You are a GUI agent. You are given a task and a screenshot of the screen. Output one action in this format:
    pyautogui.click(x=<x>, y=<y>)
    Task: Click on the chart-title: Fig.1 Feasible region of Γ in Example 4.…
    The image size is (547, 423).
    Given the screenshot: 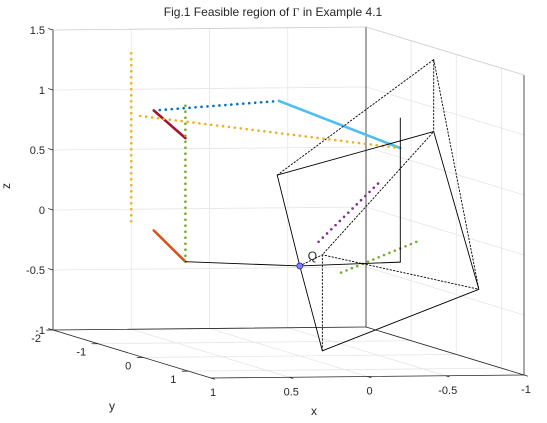 What is the action you would take?
    pyautogui.click(x=273, y=12)
    